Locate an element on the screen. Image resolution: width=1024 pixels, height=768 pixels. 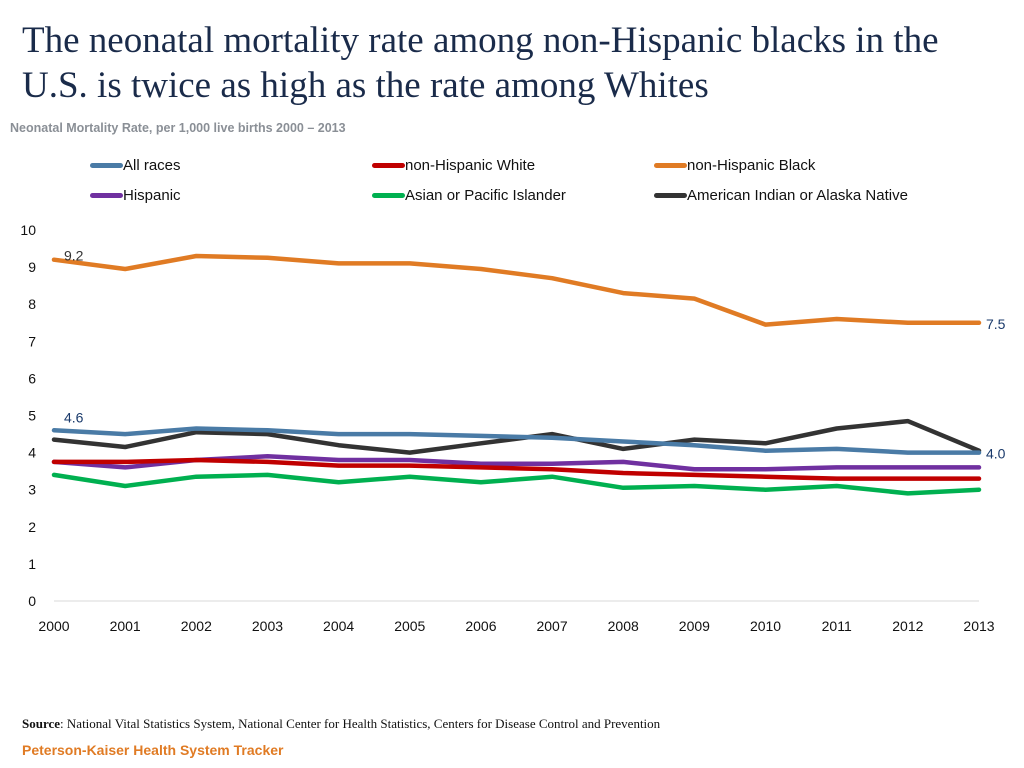
y-tick-label: 2 is located at coordinates (32, 527).